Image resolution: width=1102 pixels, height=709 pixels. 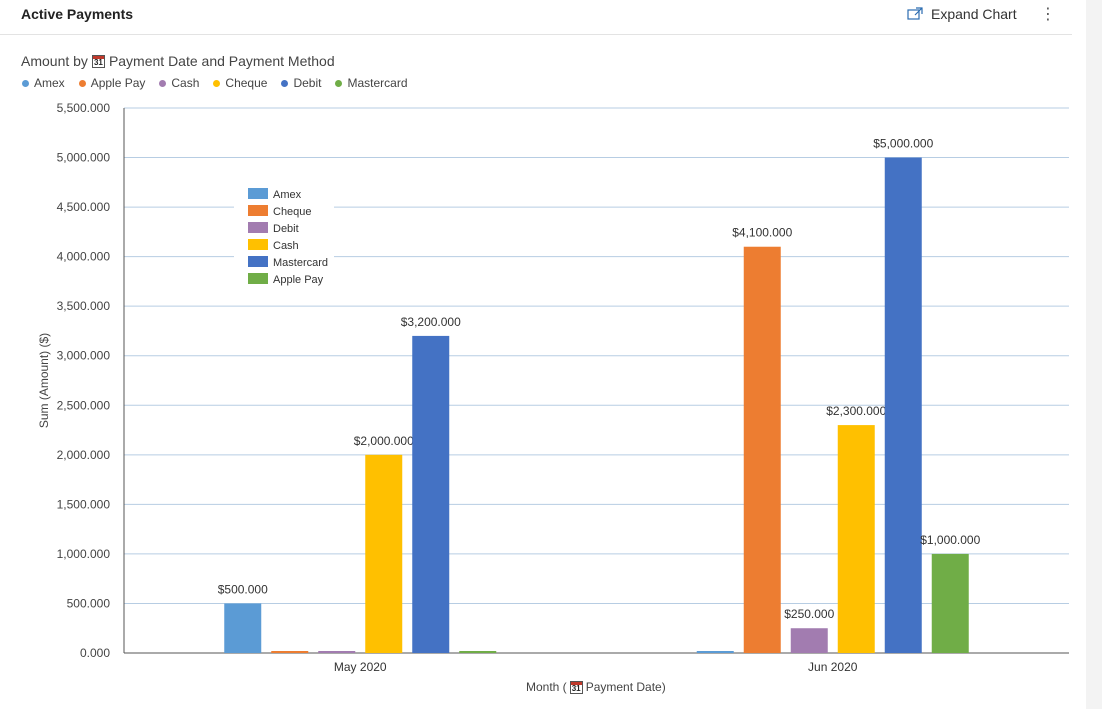 I want to click on legend-item-apple-pay: Apple Pay, so click(x=112, y=83).